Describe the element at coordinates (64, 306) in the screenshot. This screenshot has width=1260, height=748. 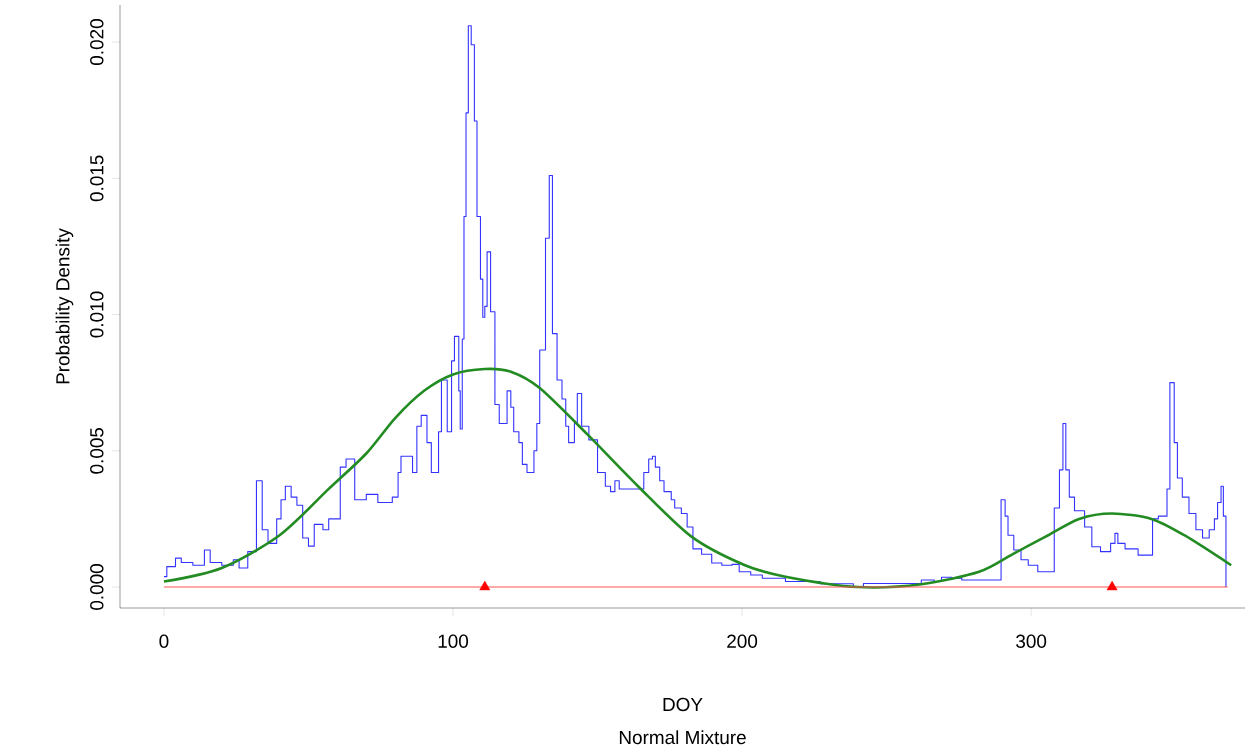
I see `y-axis-title: Probability Density` at that location.